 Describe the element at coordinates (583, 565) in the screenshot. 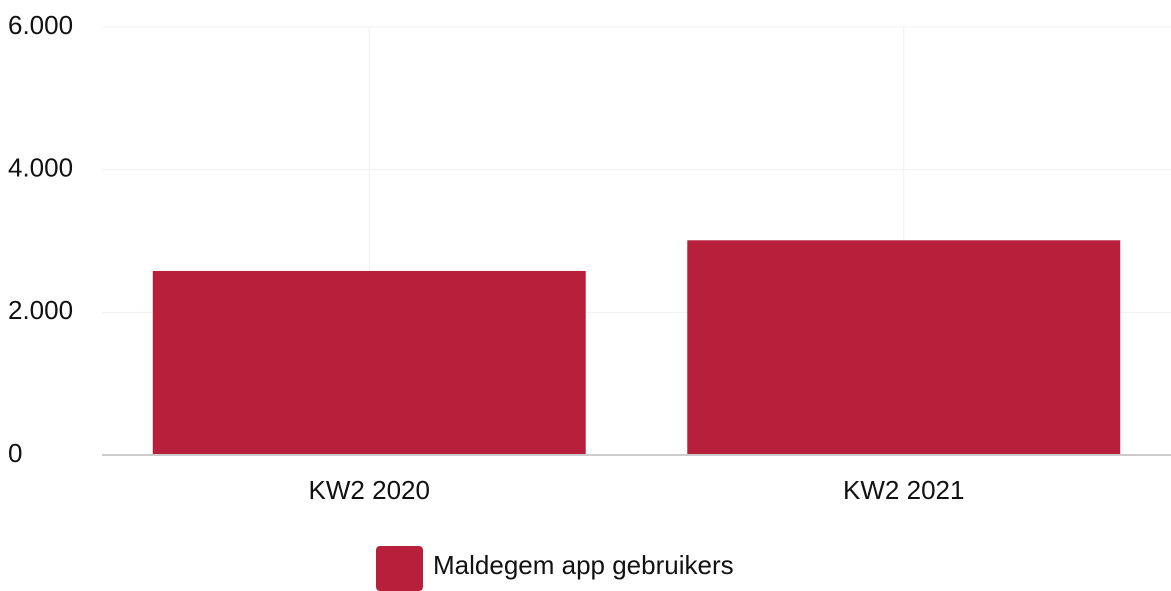

I see `legend-label: Maldegem app gebruikers` at that location.